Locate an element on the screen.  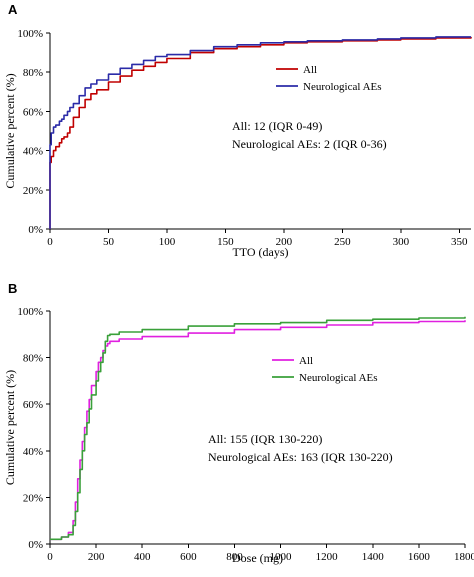
x-tick-label: 50 is located at coordinates (109, 242).